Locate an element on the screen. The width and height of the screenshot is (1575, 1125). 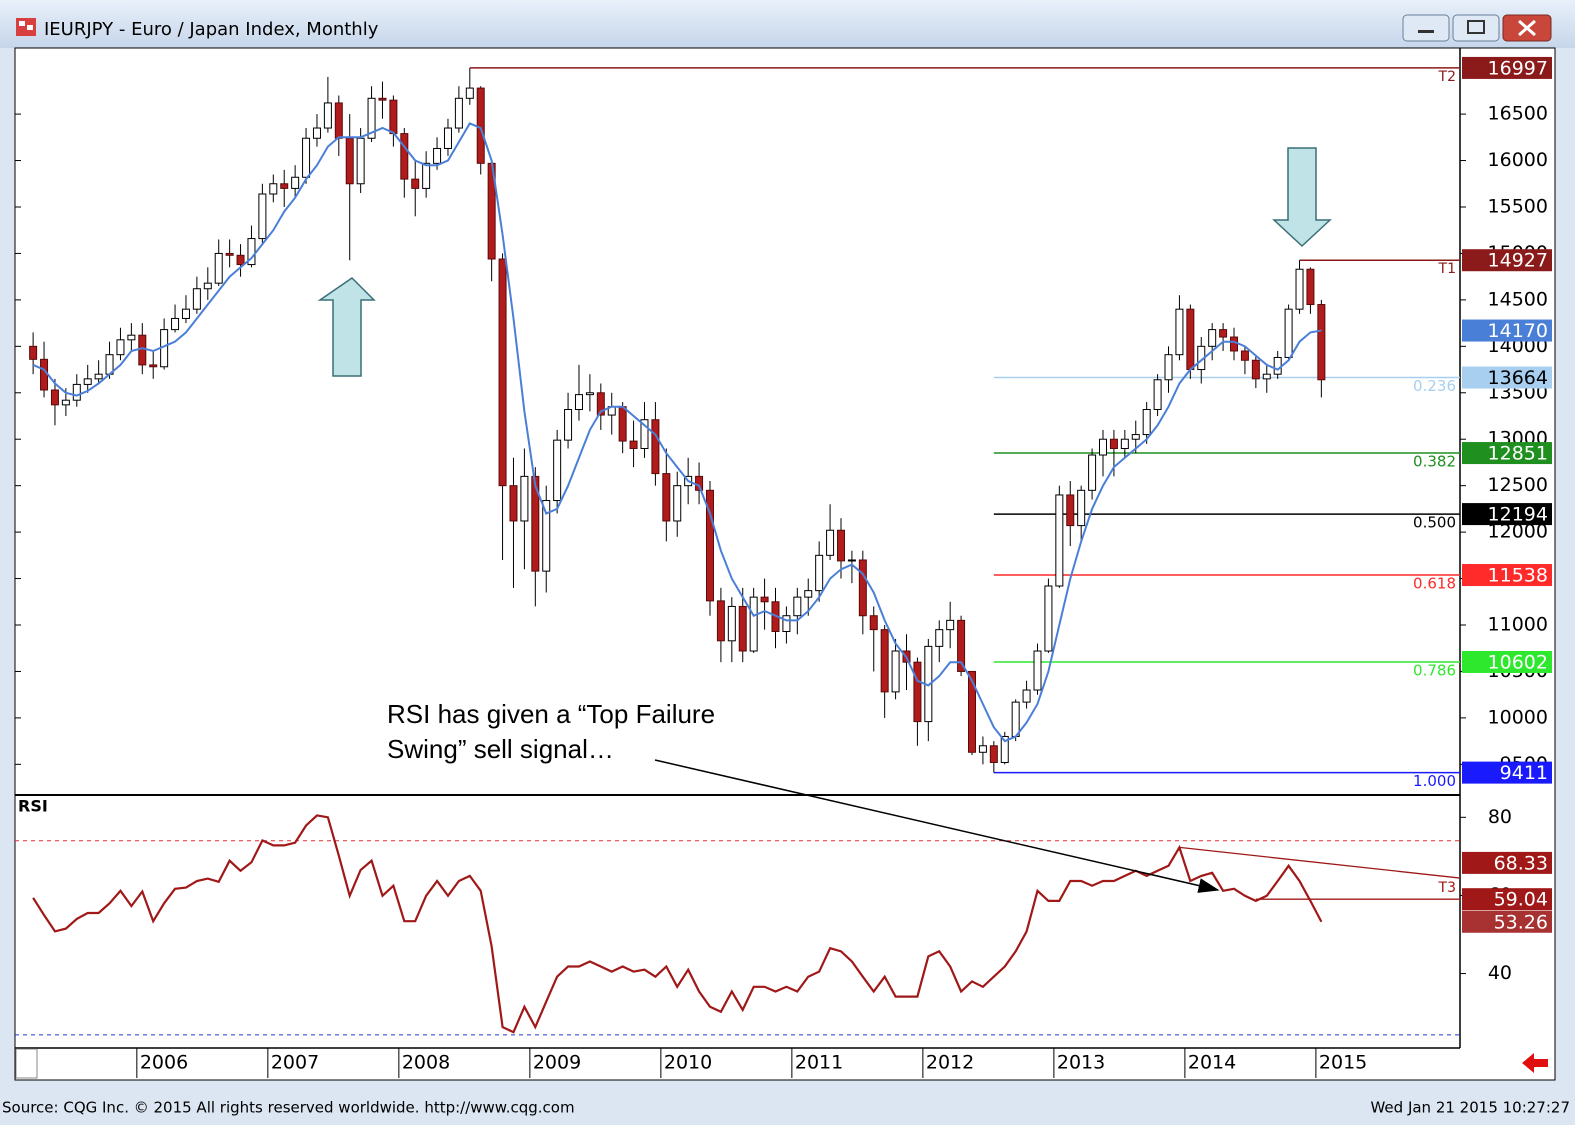
value-box-label: 16997 is located at coordinates (1518, 68).